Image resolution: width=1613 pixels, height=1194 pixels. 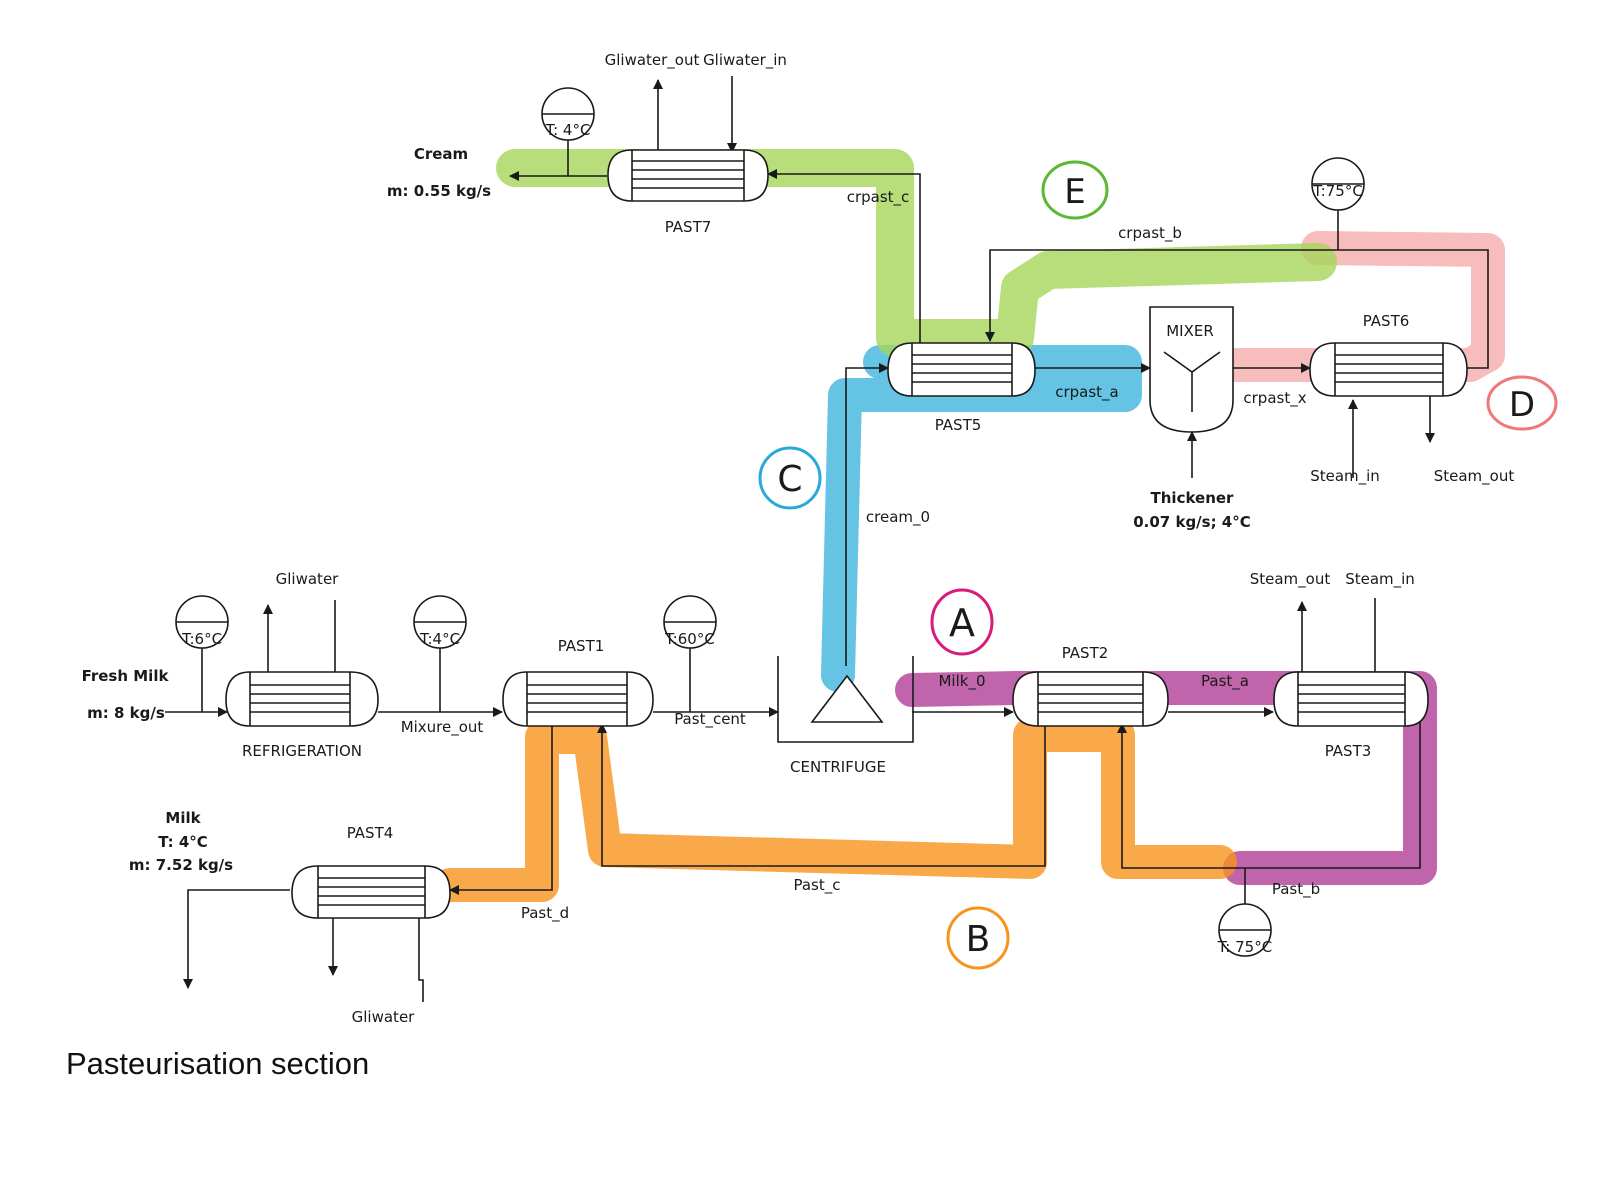 I want to click on hx-refrigeration, so click(x=302, y=699).